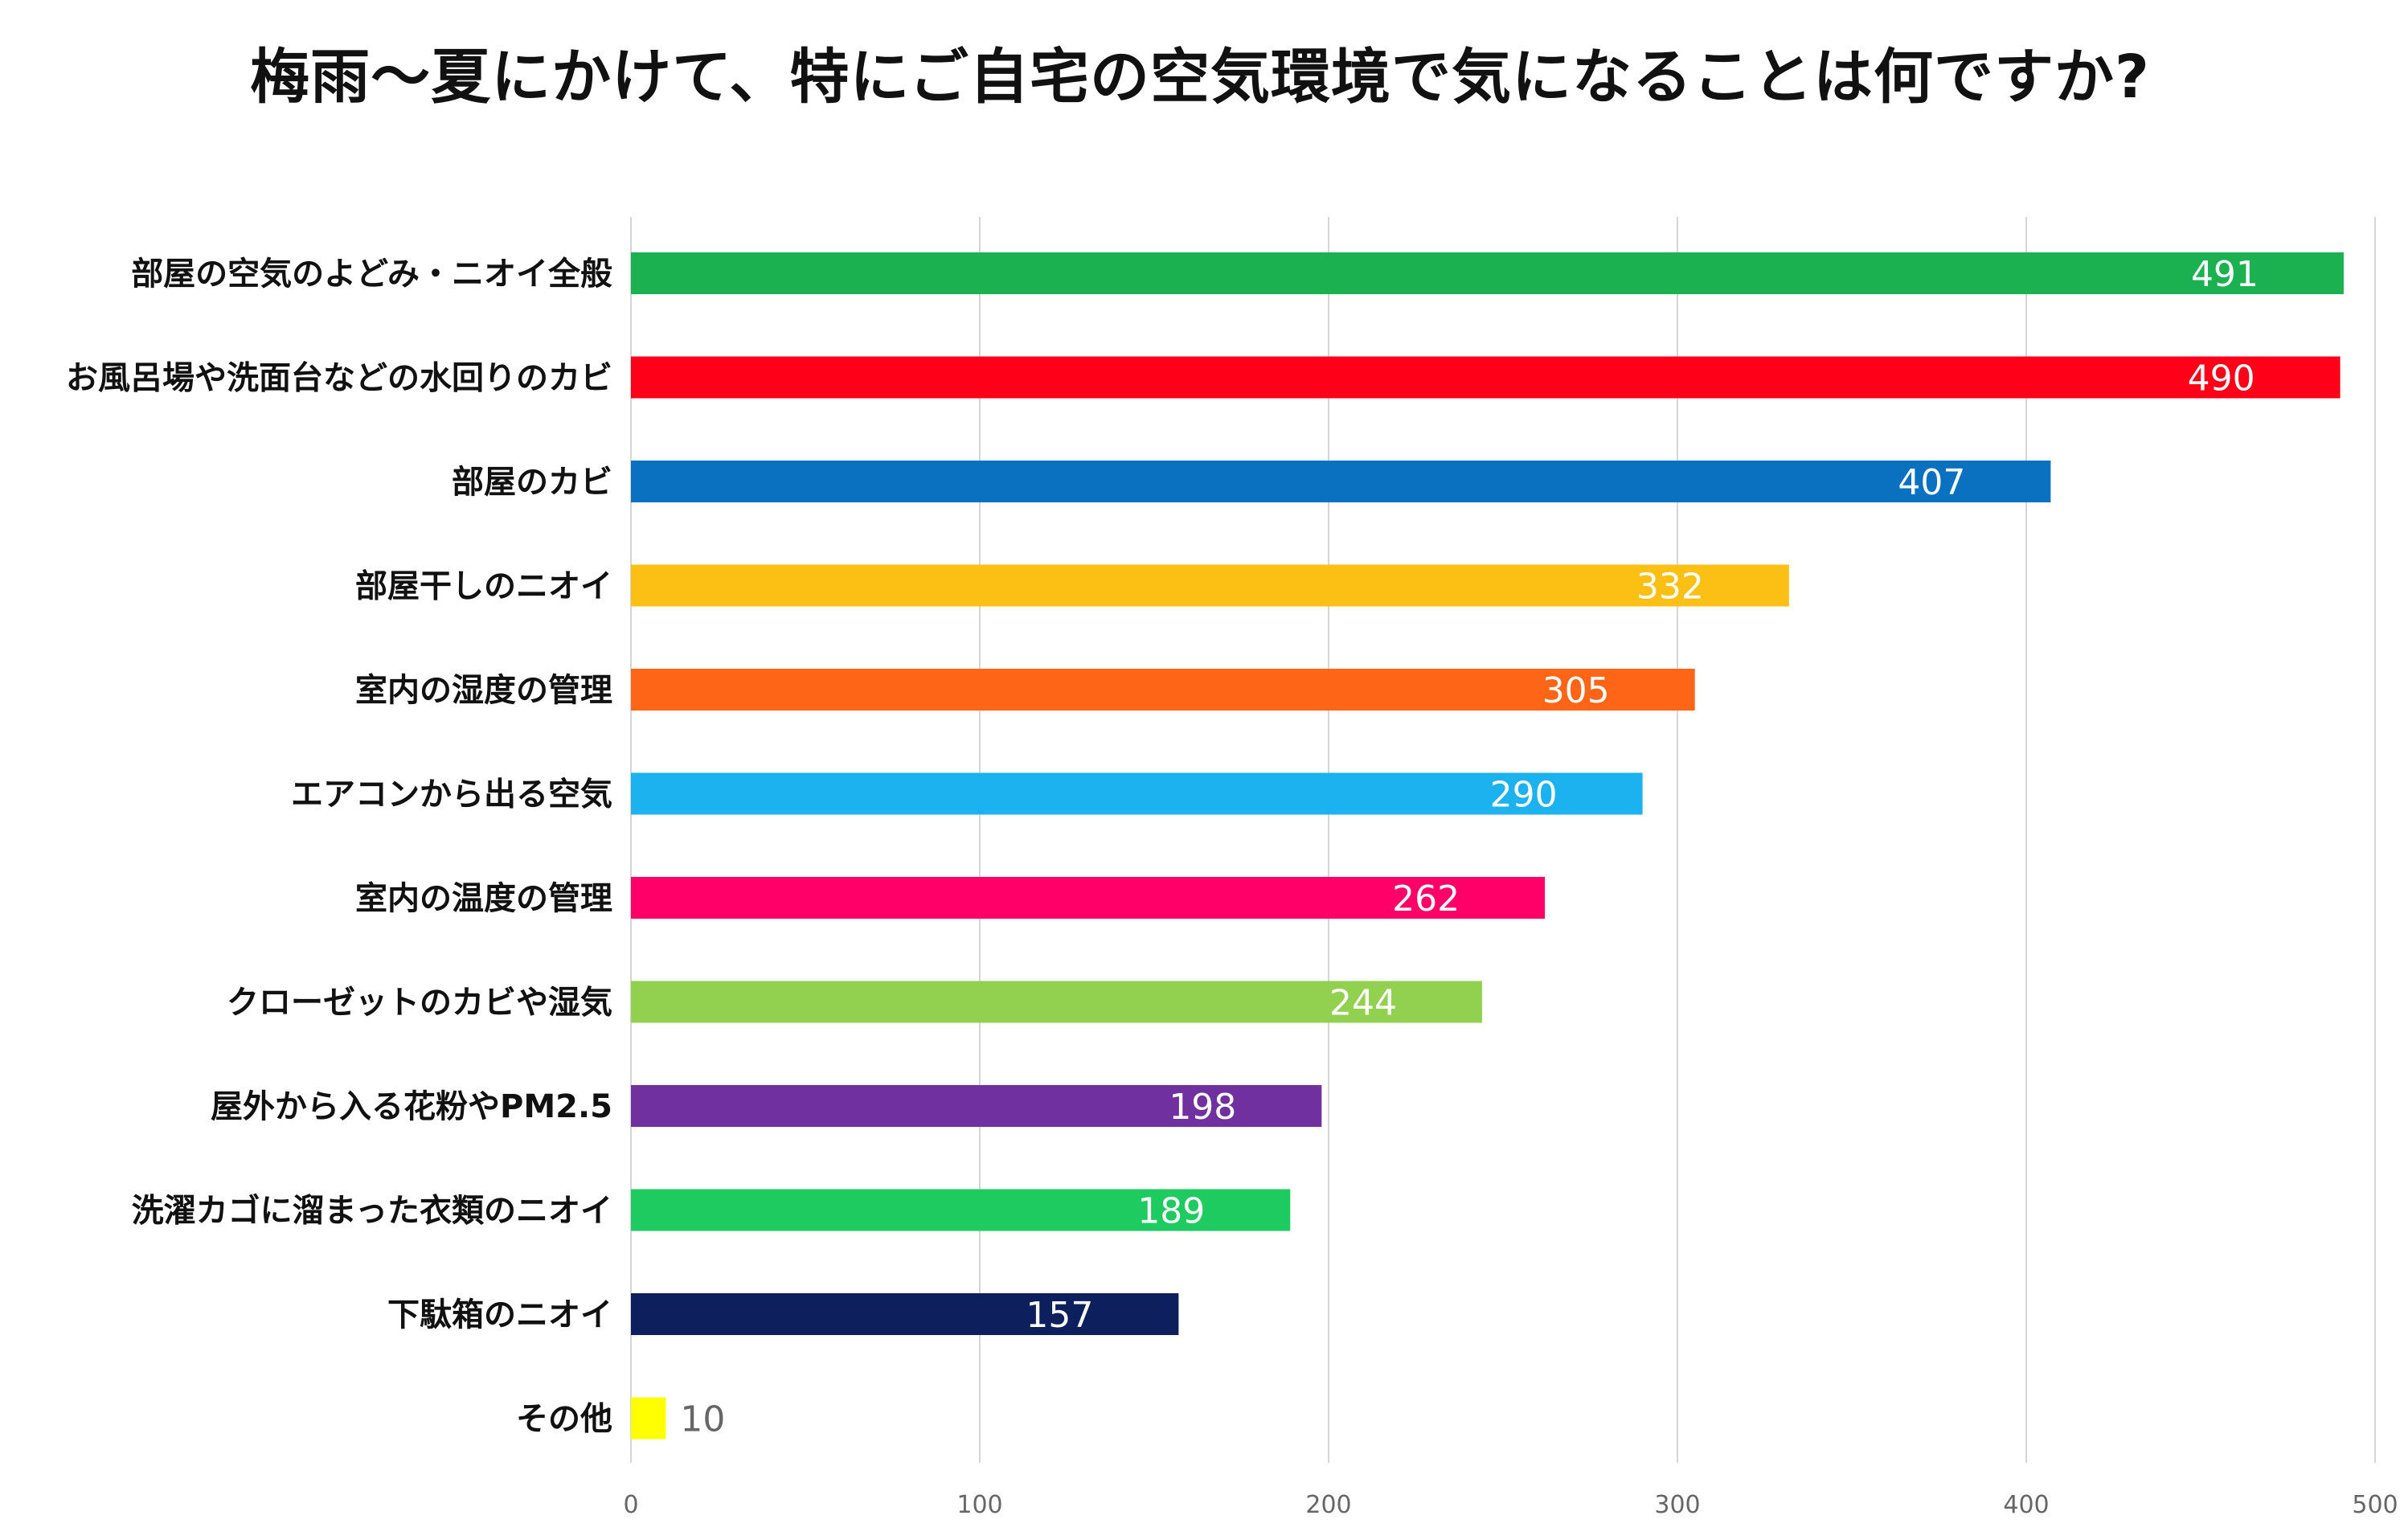 The height and width of the screenshot is (1540, 2400). What do you see at coordinates (1510, 1505) in the screenshot?
I see `x-axis-ticks: 0 100 200 300 400 500` at bounding box center [1510, 1505].